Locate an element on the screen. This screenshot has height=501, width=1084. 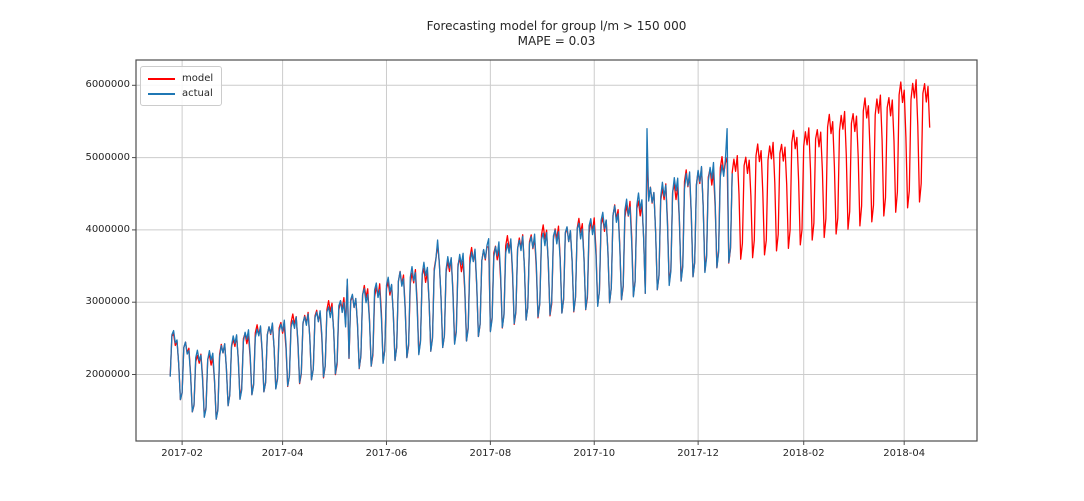
chart-subtitle-mape: MAPE = 0.03 is located at coordinates (556, 41).